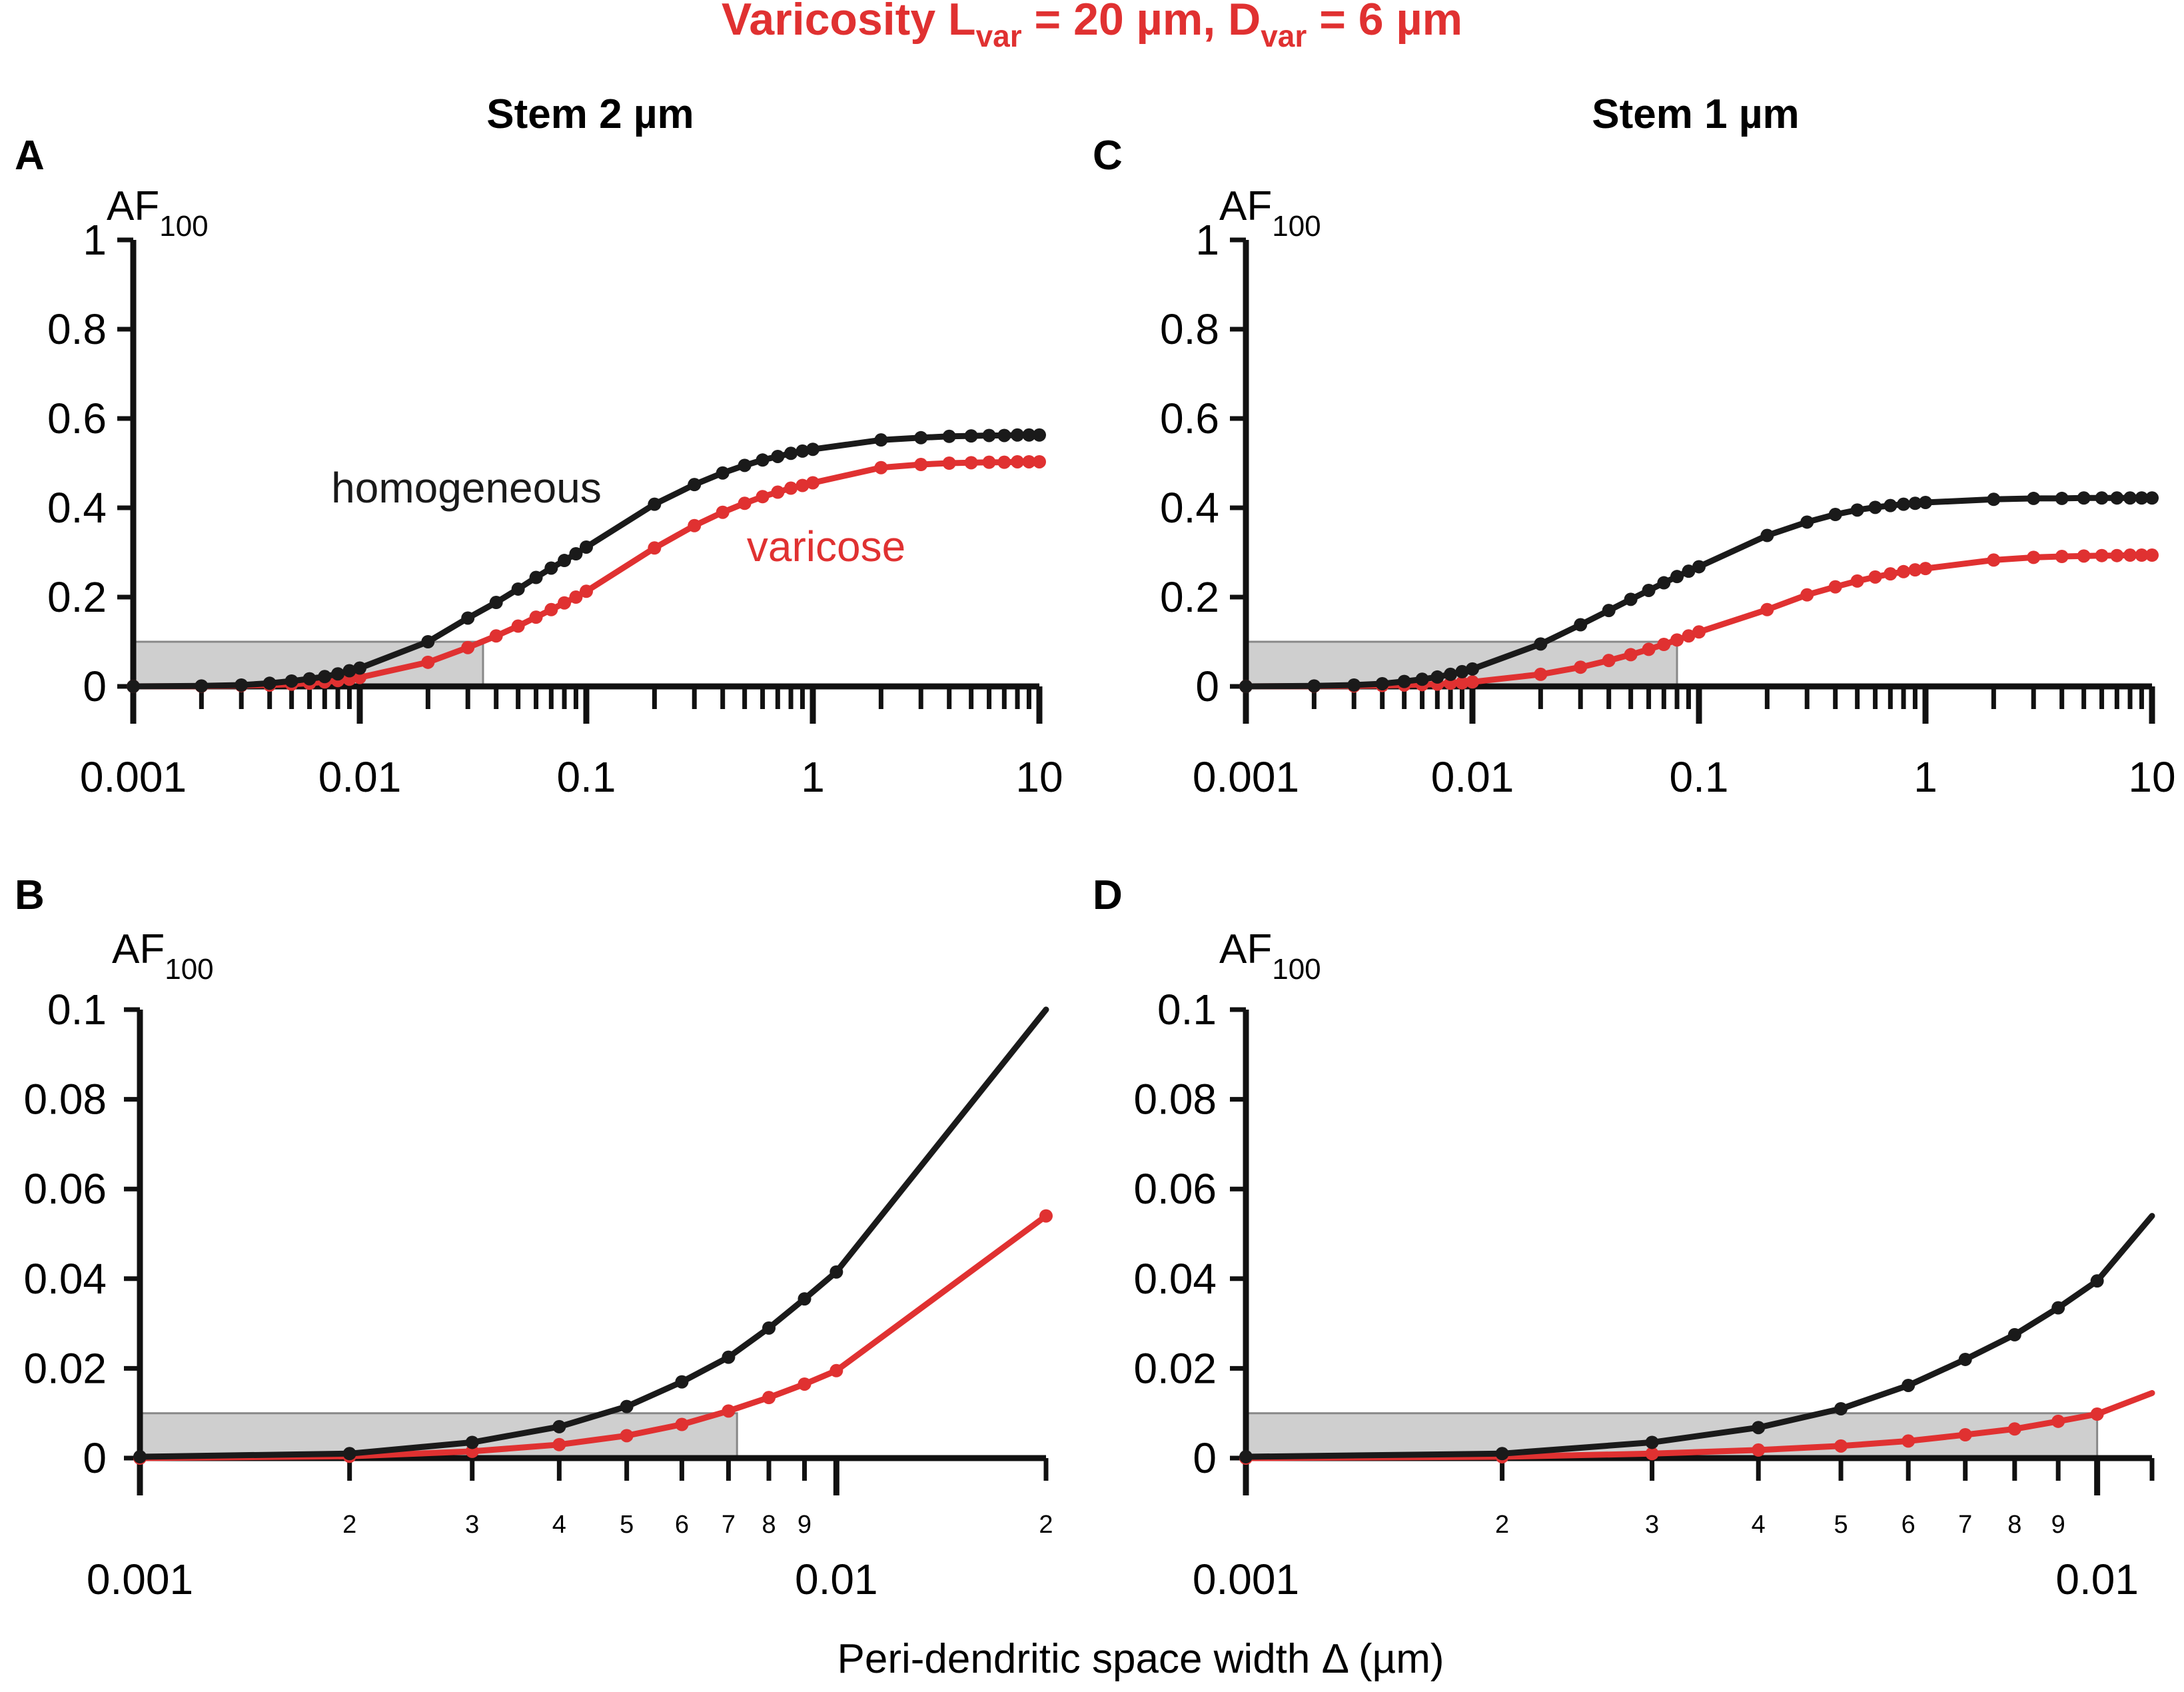 This screenshot has height=1692, width=2184. I want to click on series-annotation-varicose: varicose, so click(826, 546).